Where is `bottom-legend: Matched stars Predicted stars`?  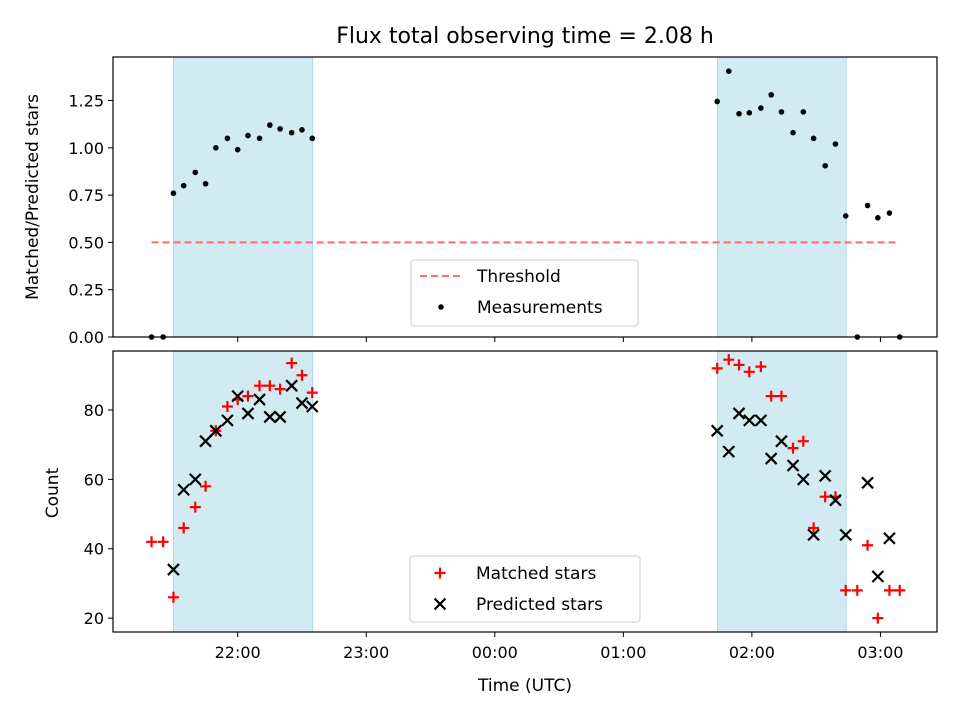
bottom-legend: Matched stars Predicted stars is located at coordinates (525, 589).